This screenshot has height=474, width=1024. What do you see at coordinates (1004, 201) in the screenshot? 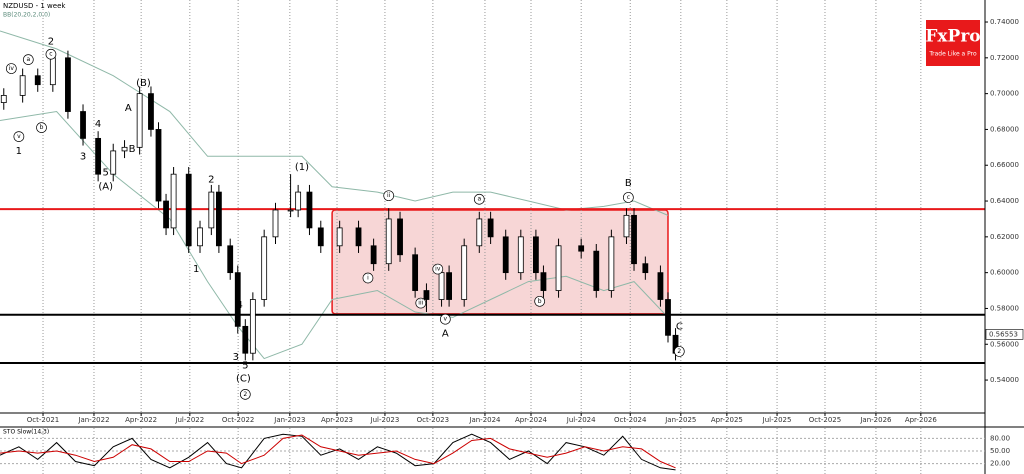
I see `y-tick-label: 0.64000` at bounding box center [1004, 201].